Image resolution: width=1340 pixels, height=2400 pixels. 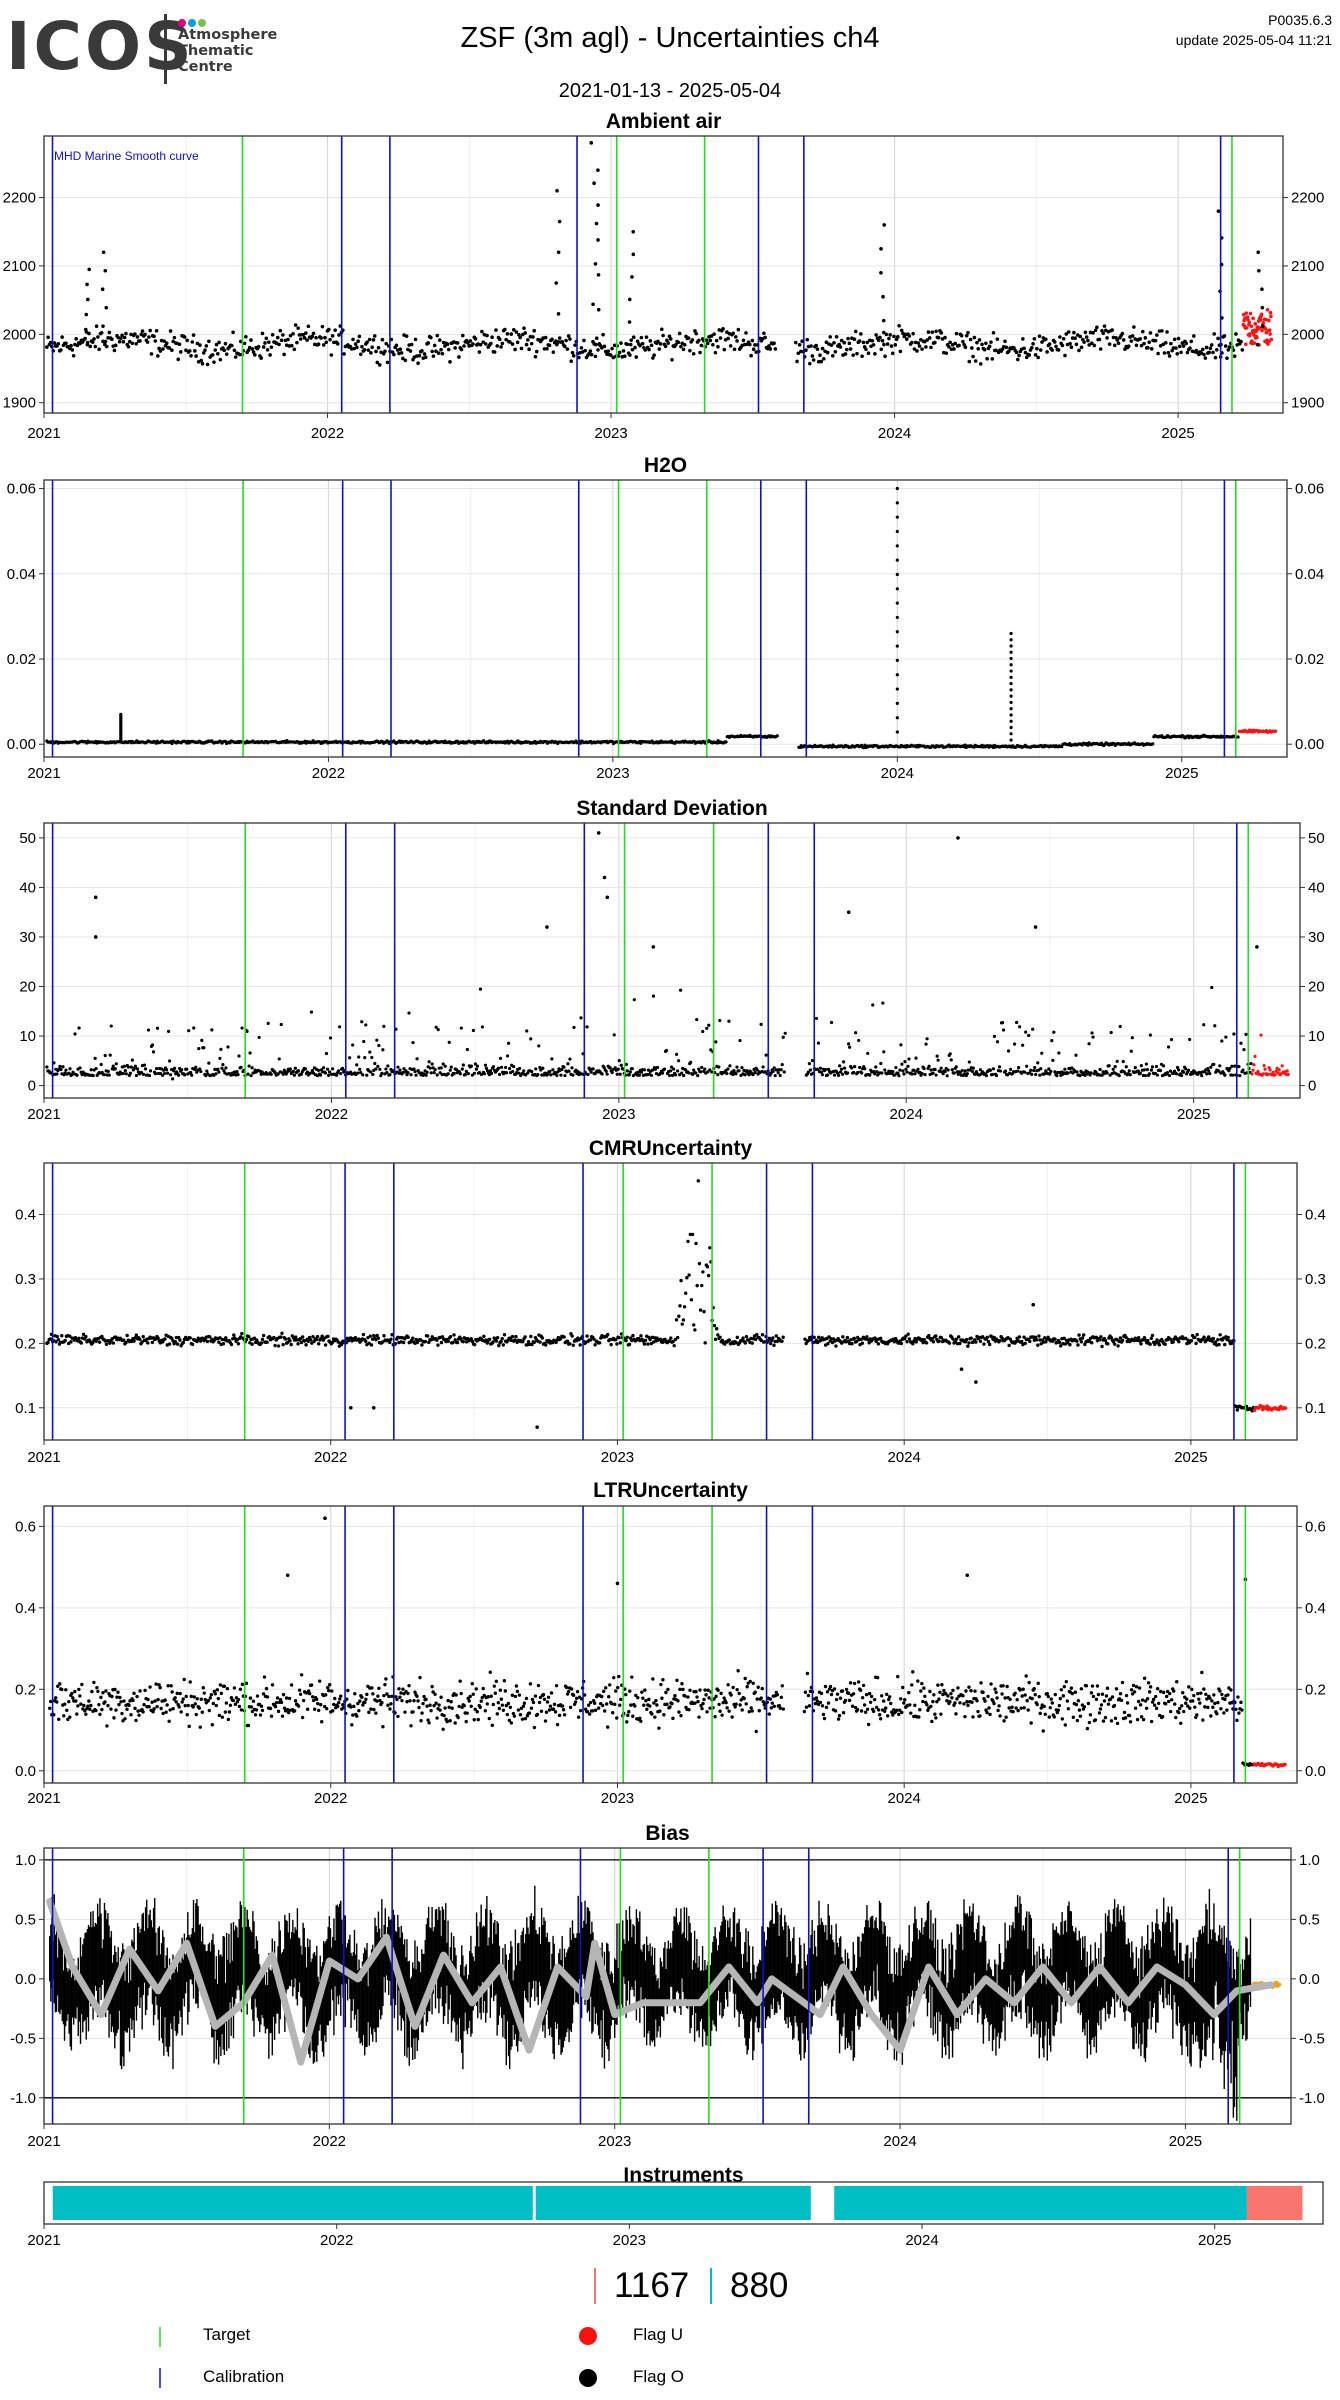 What do you see at coordinates (1300, 20) in the screenshot?
I see `version-label: P0035.6.3` at bounding box center [1300, 20].